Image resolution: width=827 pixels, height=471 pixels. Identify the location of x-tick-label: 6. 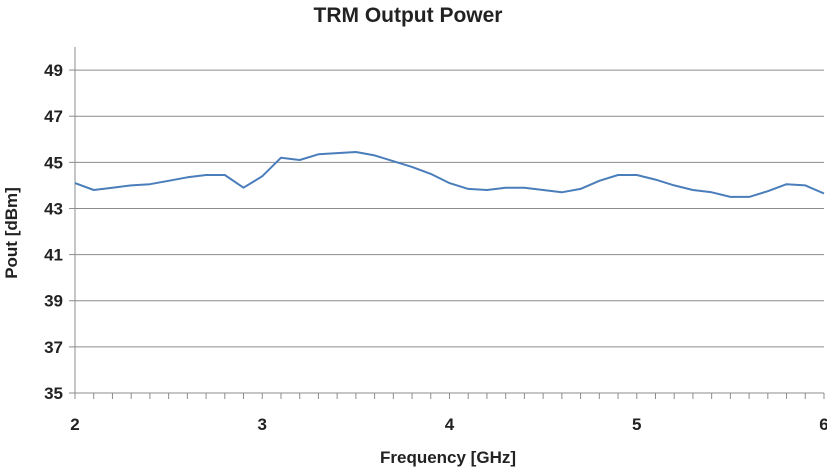
(823, 424).